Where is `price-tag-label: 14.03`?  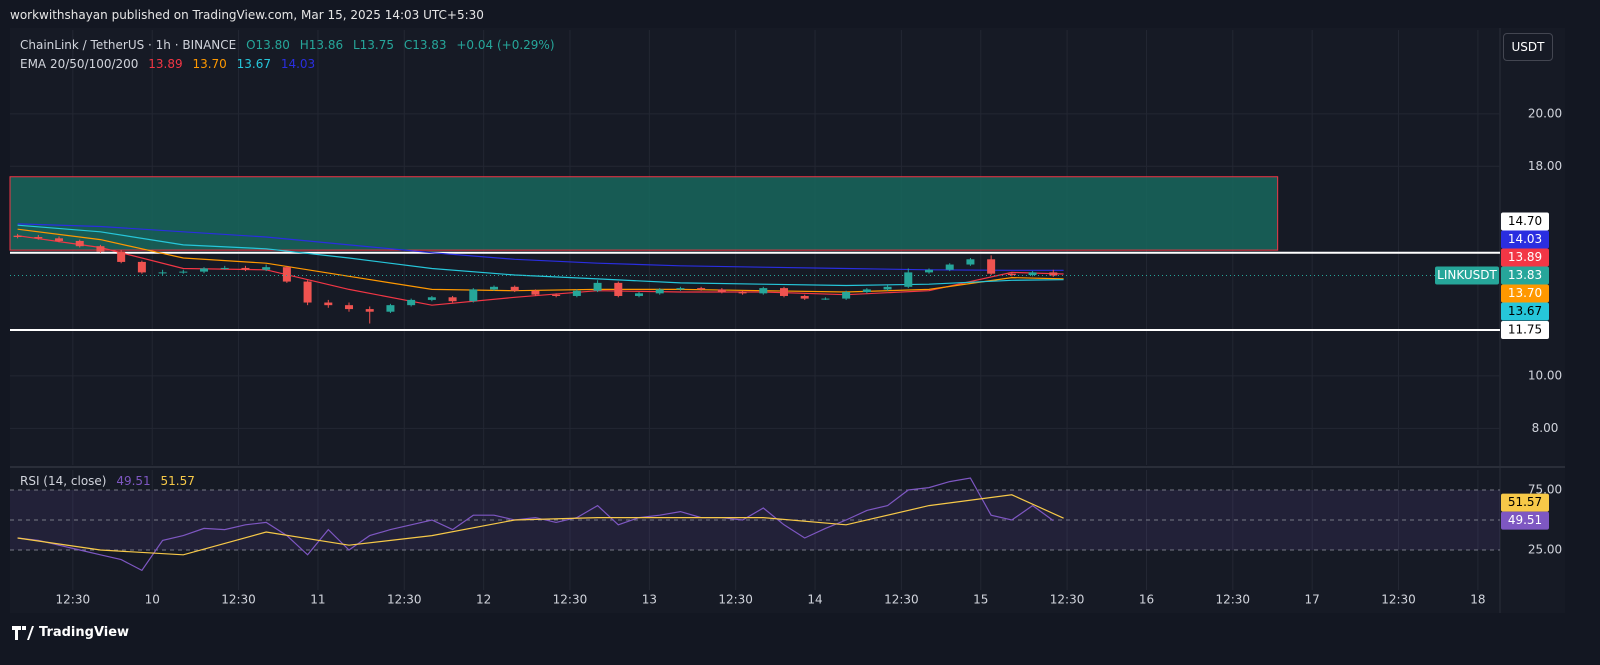 price-tag-label: 14.03 is located at coordinates (1525, 239).